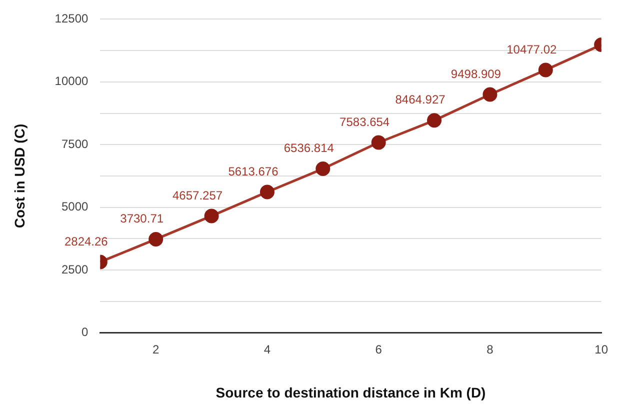 The width and height of the screenshot is (618, 412). Describe the element at coordinates (490, 349) in the screenshot. I see `x-tick-label: 8` at that location.